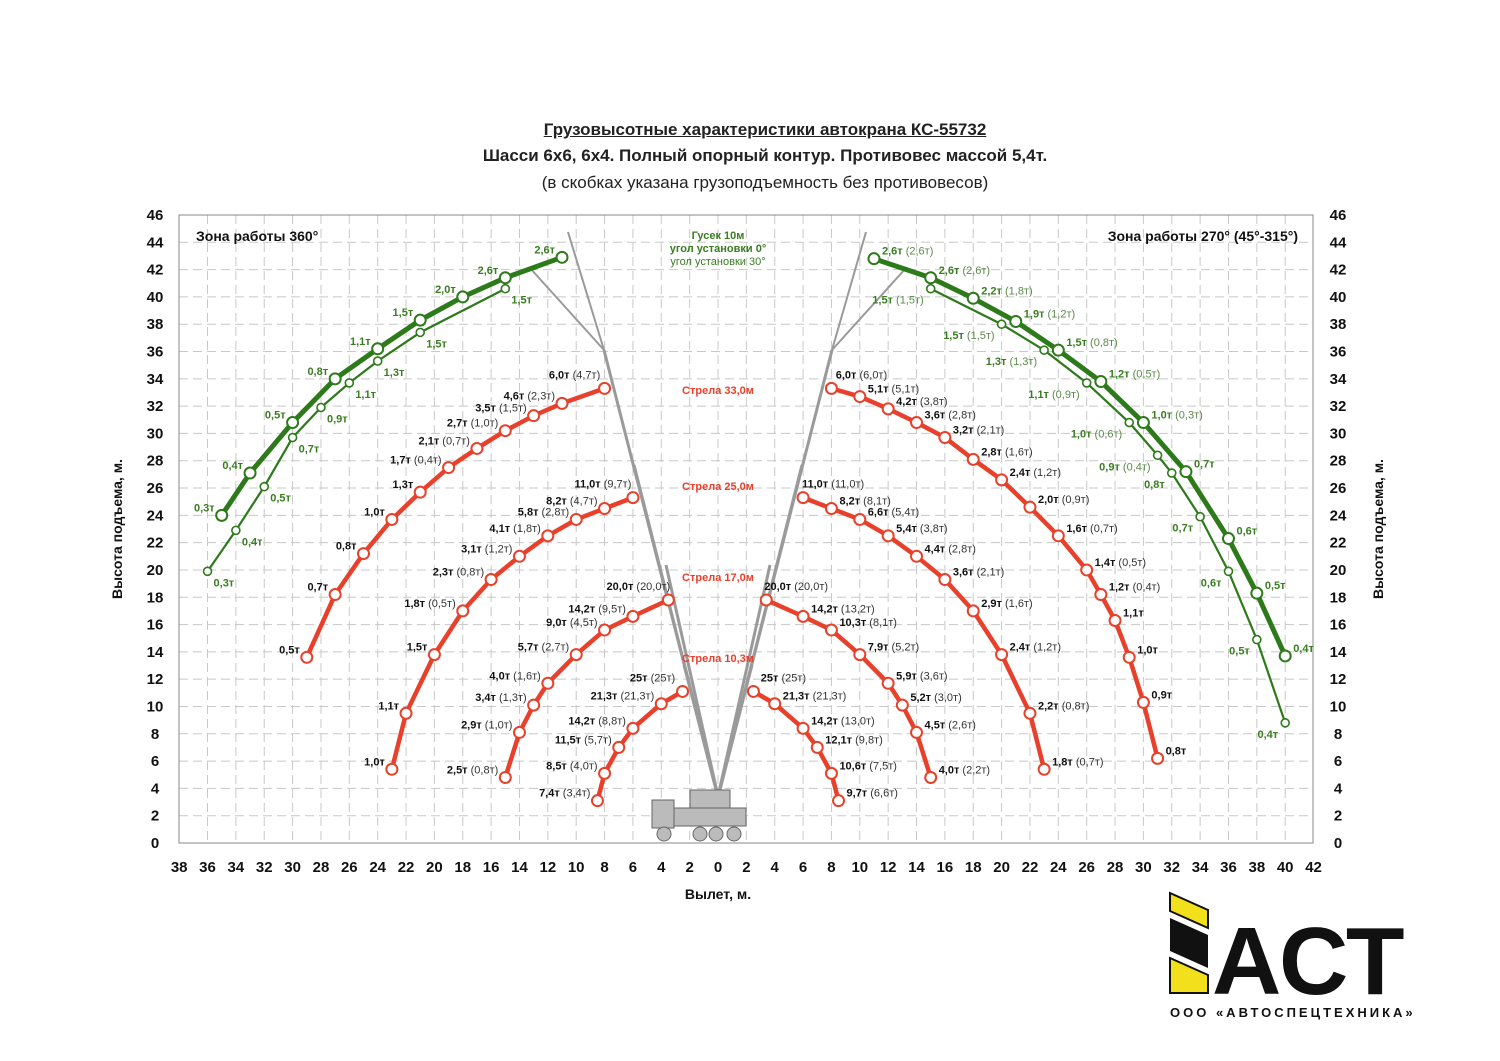  Describe the element at coordinates (374, 762) in the screenshot. I see `data-label: 1,0т` at that location.